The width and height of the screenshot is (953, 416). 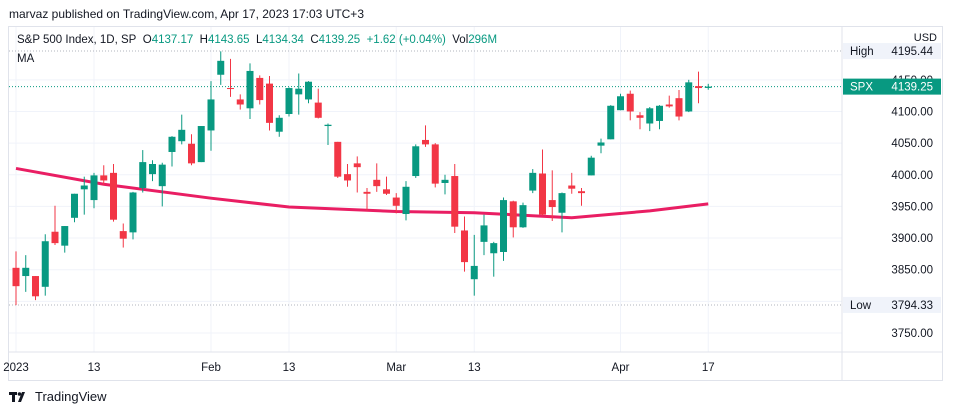 I want to click on low-tag-bg, so click(x=892, y=304).